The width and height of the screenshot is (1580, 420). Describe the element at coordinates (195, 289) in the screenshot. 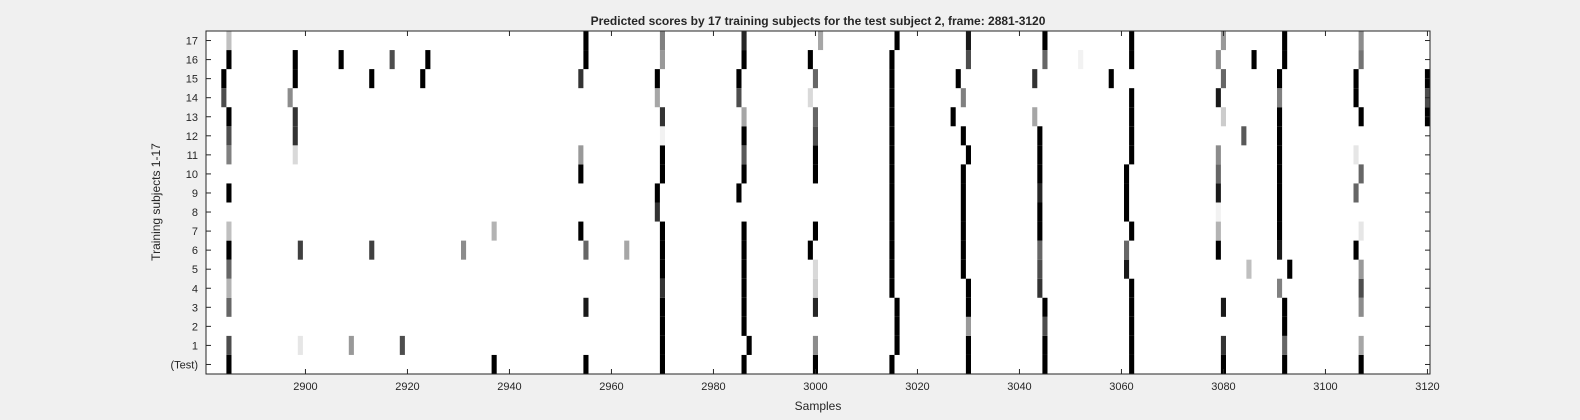

I see `y-tick-label: 4` at that location.